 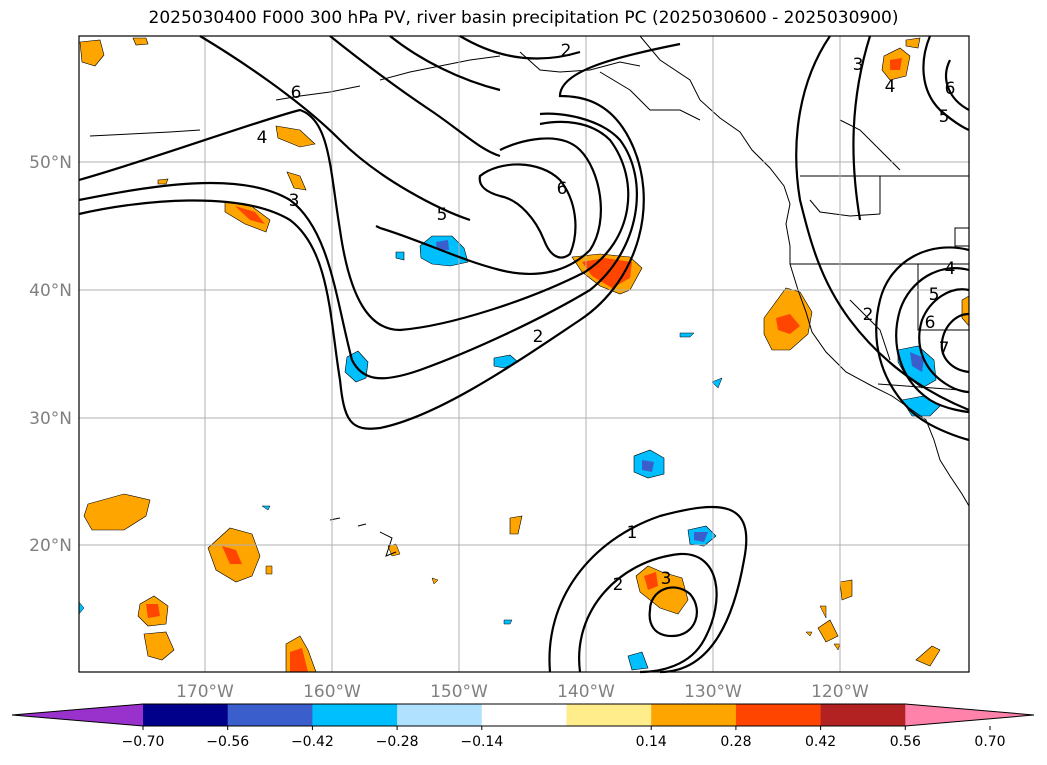 I want to click on colorbar-tick-label: −0.42, so click(x=312, y=742).